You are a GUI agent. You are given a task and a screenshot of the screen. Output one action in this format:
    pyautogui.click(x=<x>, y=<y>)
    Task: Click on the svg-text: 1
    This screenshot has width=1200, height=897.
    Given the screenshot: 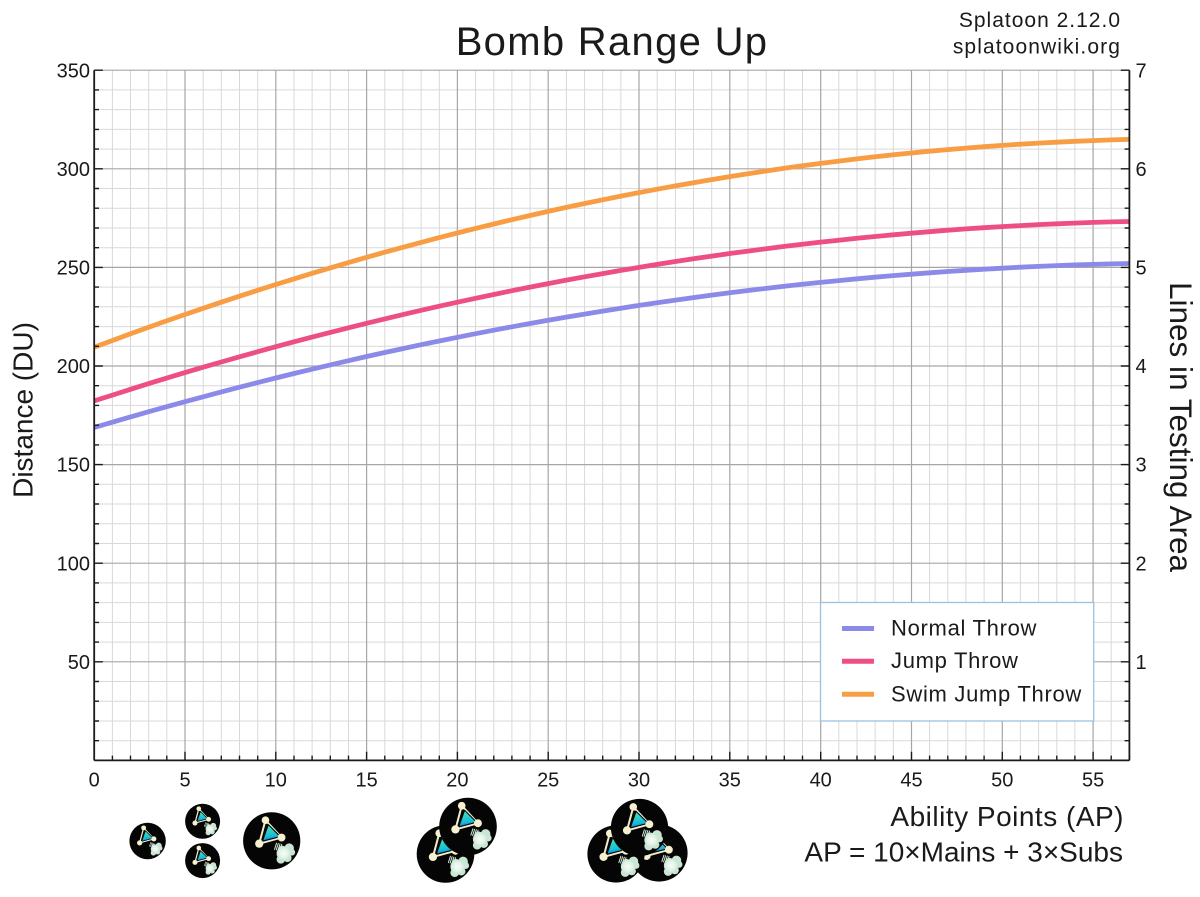 What is the action you would take?
    pyautogui.click(x=1141, y=663)
    